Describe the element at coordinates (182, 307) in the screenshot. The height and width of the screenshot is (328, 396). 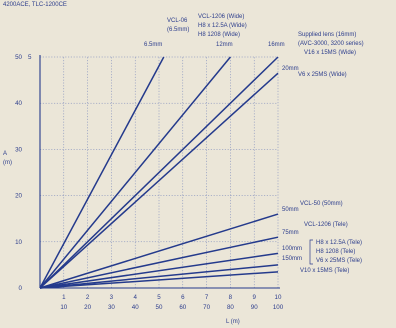
I see `x-tick-bottom-60: 60` at that location.